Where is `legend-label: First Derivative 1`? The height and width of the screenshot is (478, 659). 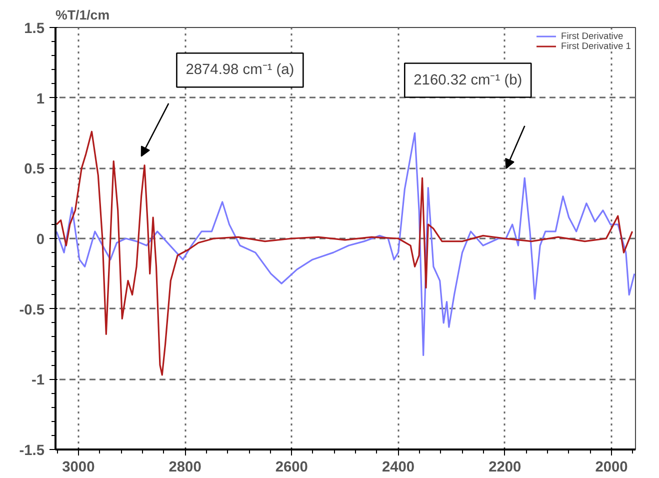
legend-label: First Derivative 1 is located at coordinates (596, 46).